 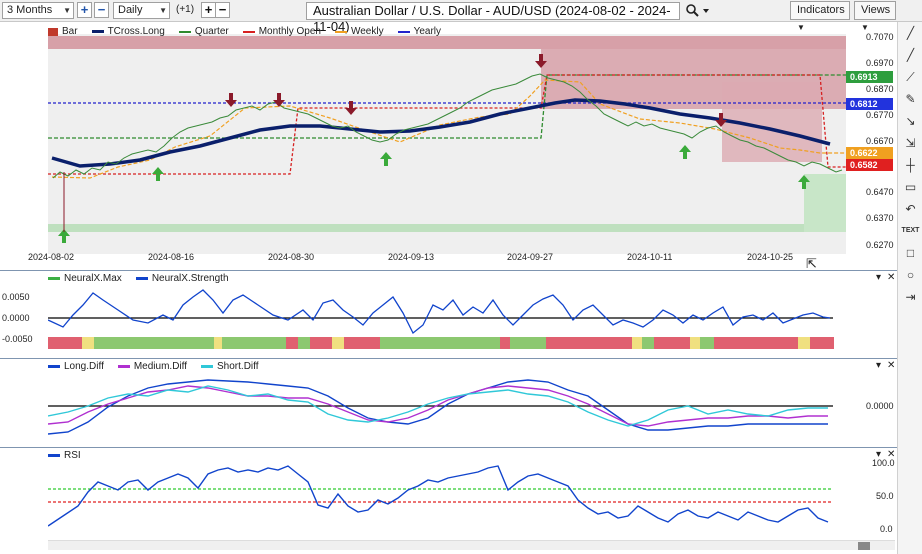 I want to click on legend-neuralx-strength: NeuralX.Strength, so click(x=182, y=278).